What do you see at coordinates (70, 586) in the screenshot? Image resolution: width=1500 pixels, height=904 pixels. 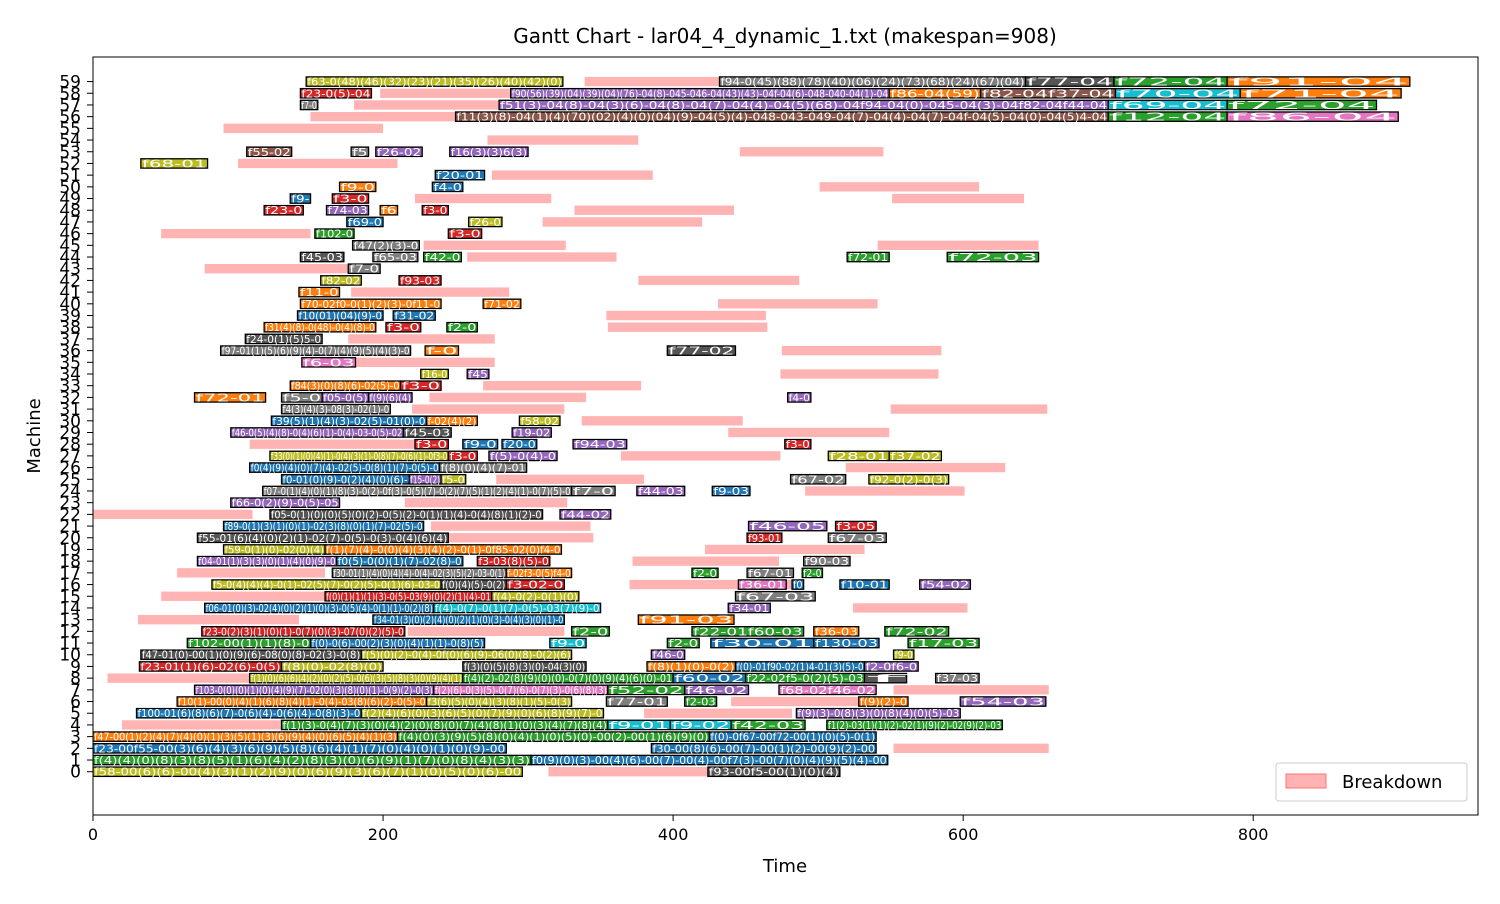 I see `y-tick-label: 16` at bounding box center [70, 586].